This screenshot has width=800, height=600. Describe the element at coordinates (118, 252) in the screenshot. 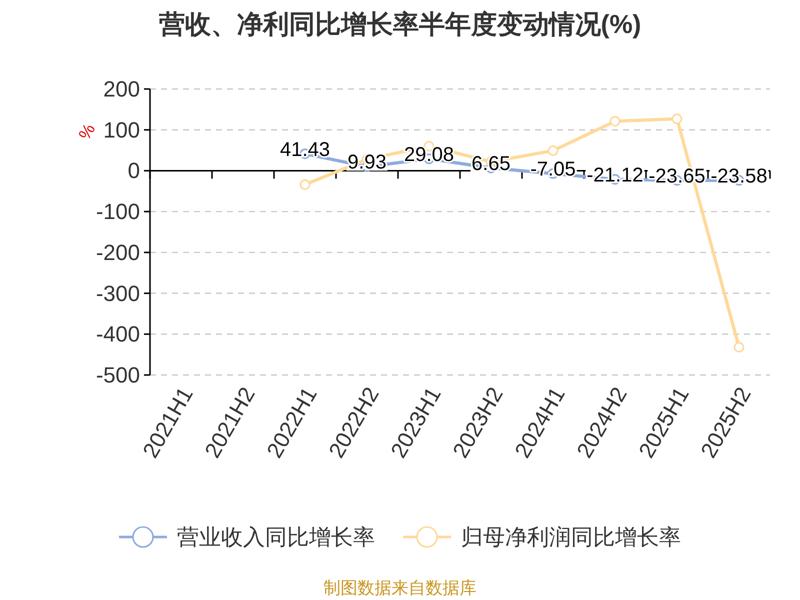

I see `ytick: -200` at that location.